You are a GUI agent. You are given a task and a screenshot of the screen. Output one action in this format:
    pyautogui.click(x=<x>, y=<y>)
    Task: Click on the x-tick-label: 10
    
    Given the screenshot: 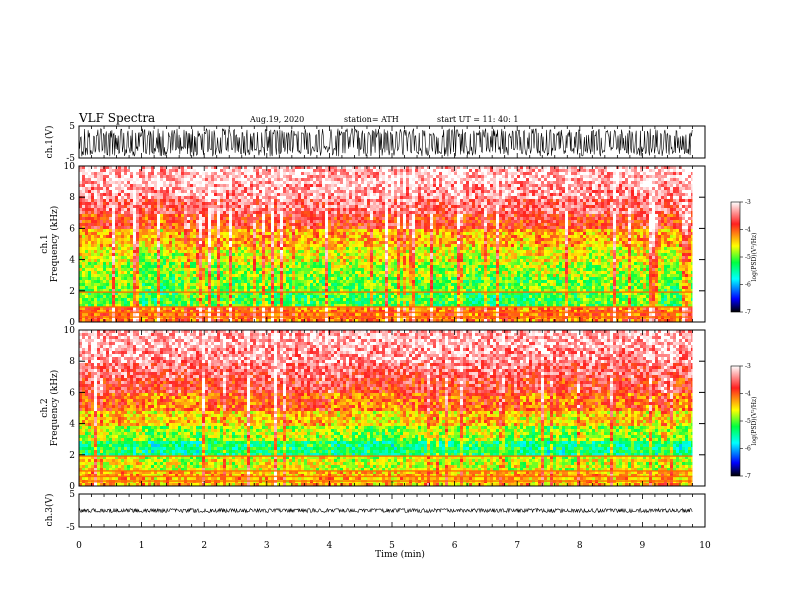 What is the action you would take?
    pyautogui.click(x=705, y=546)
    